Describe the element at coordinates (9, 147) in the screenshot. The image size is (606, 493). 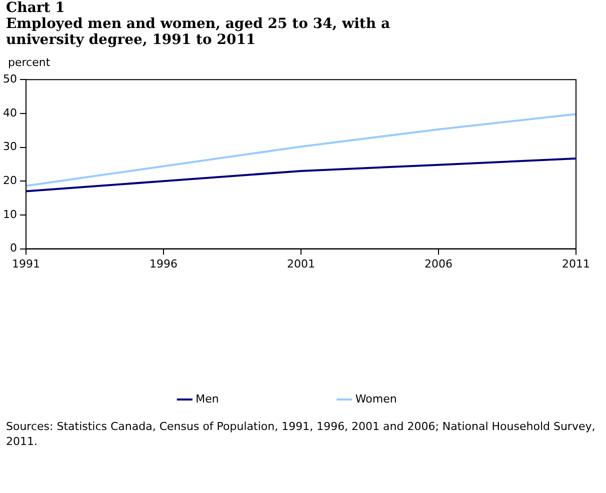
I see `y-tick-label: 30` at that location.